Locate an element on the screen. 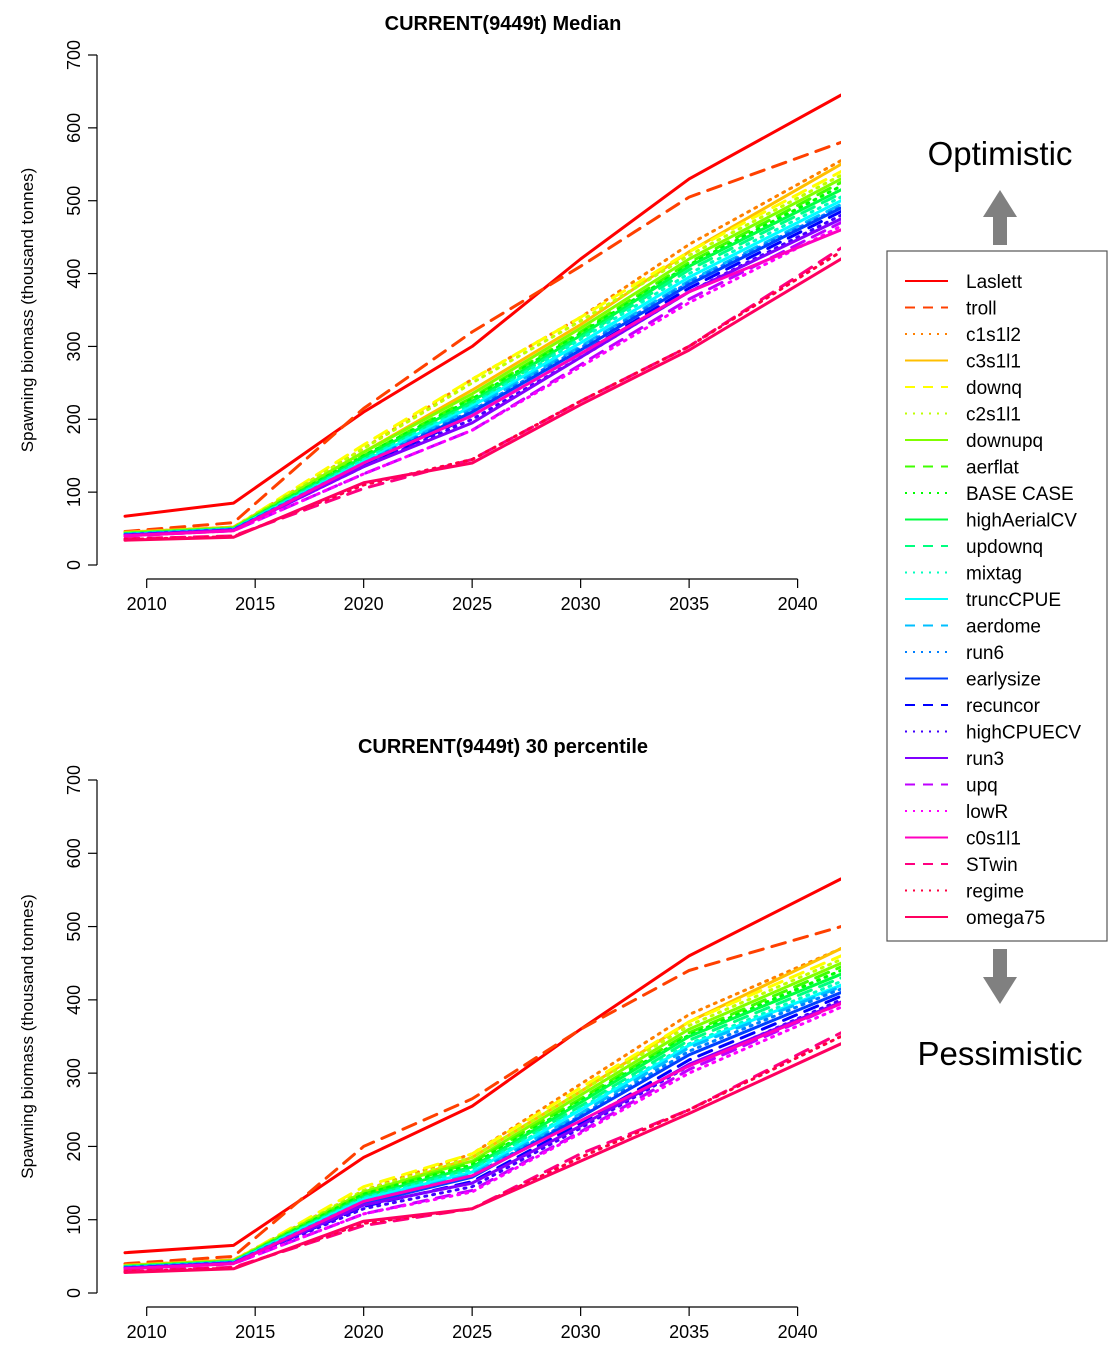 This screenshot has height=1346, width=1109. legend-label: aerflat is located at coordinates (993, 468).